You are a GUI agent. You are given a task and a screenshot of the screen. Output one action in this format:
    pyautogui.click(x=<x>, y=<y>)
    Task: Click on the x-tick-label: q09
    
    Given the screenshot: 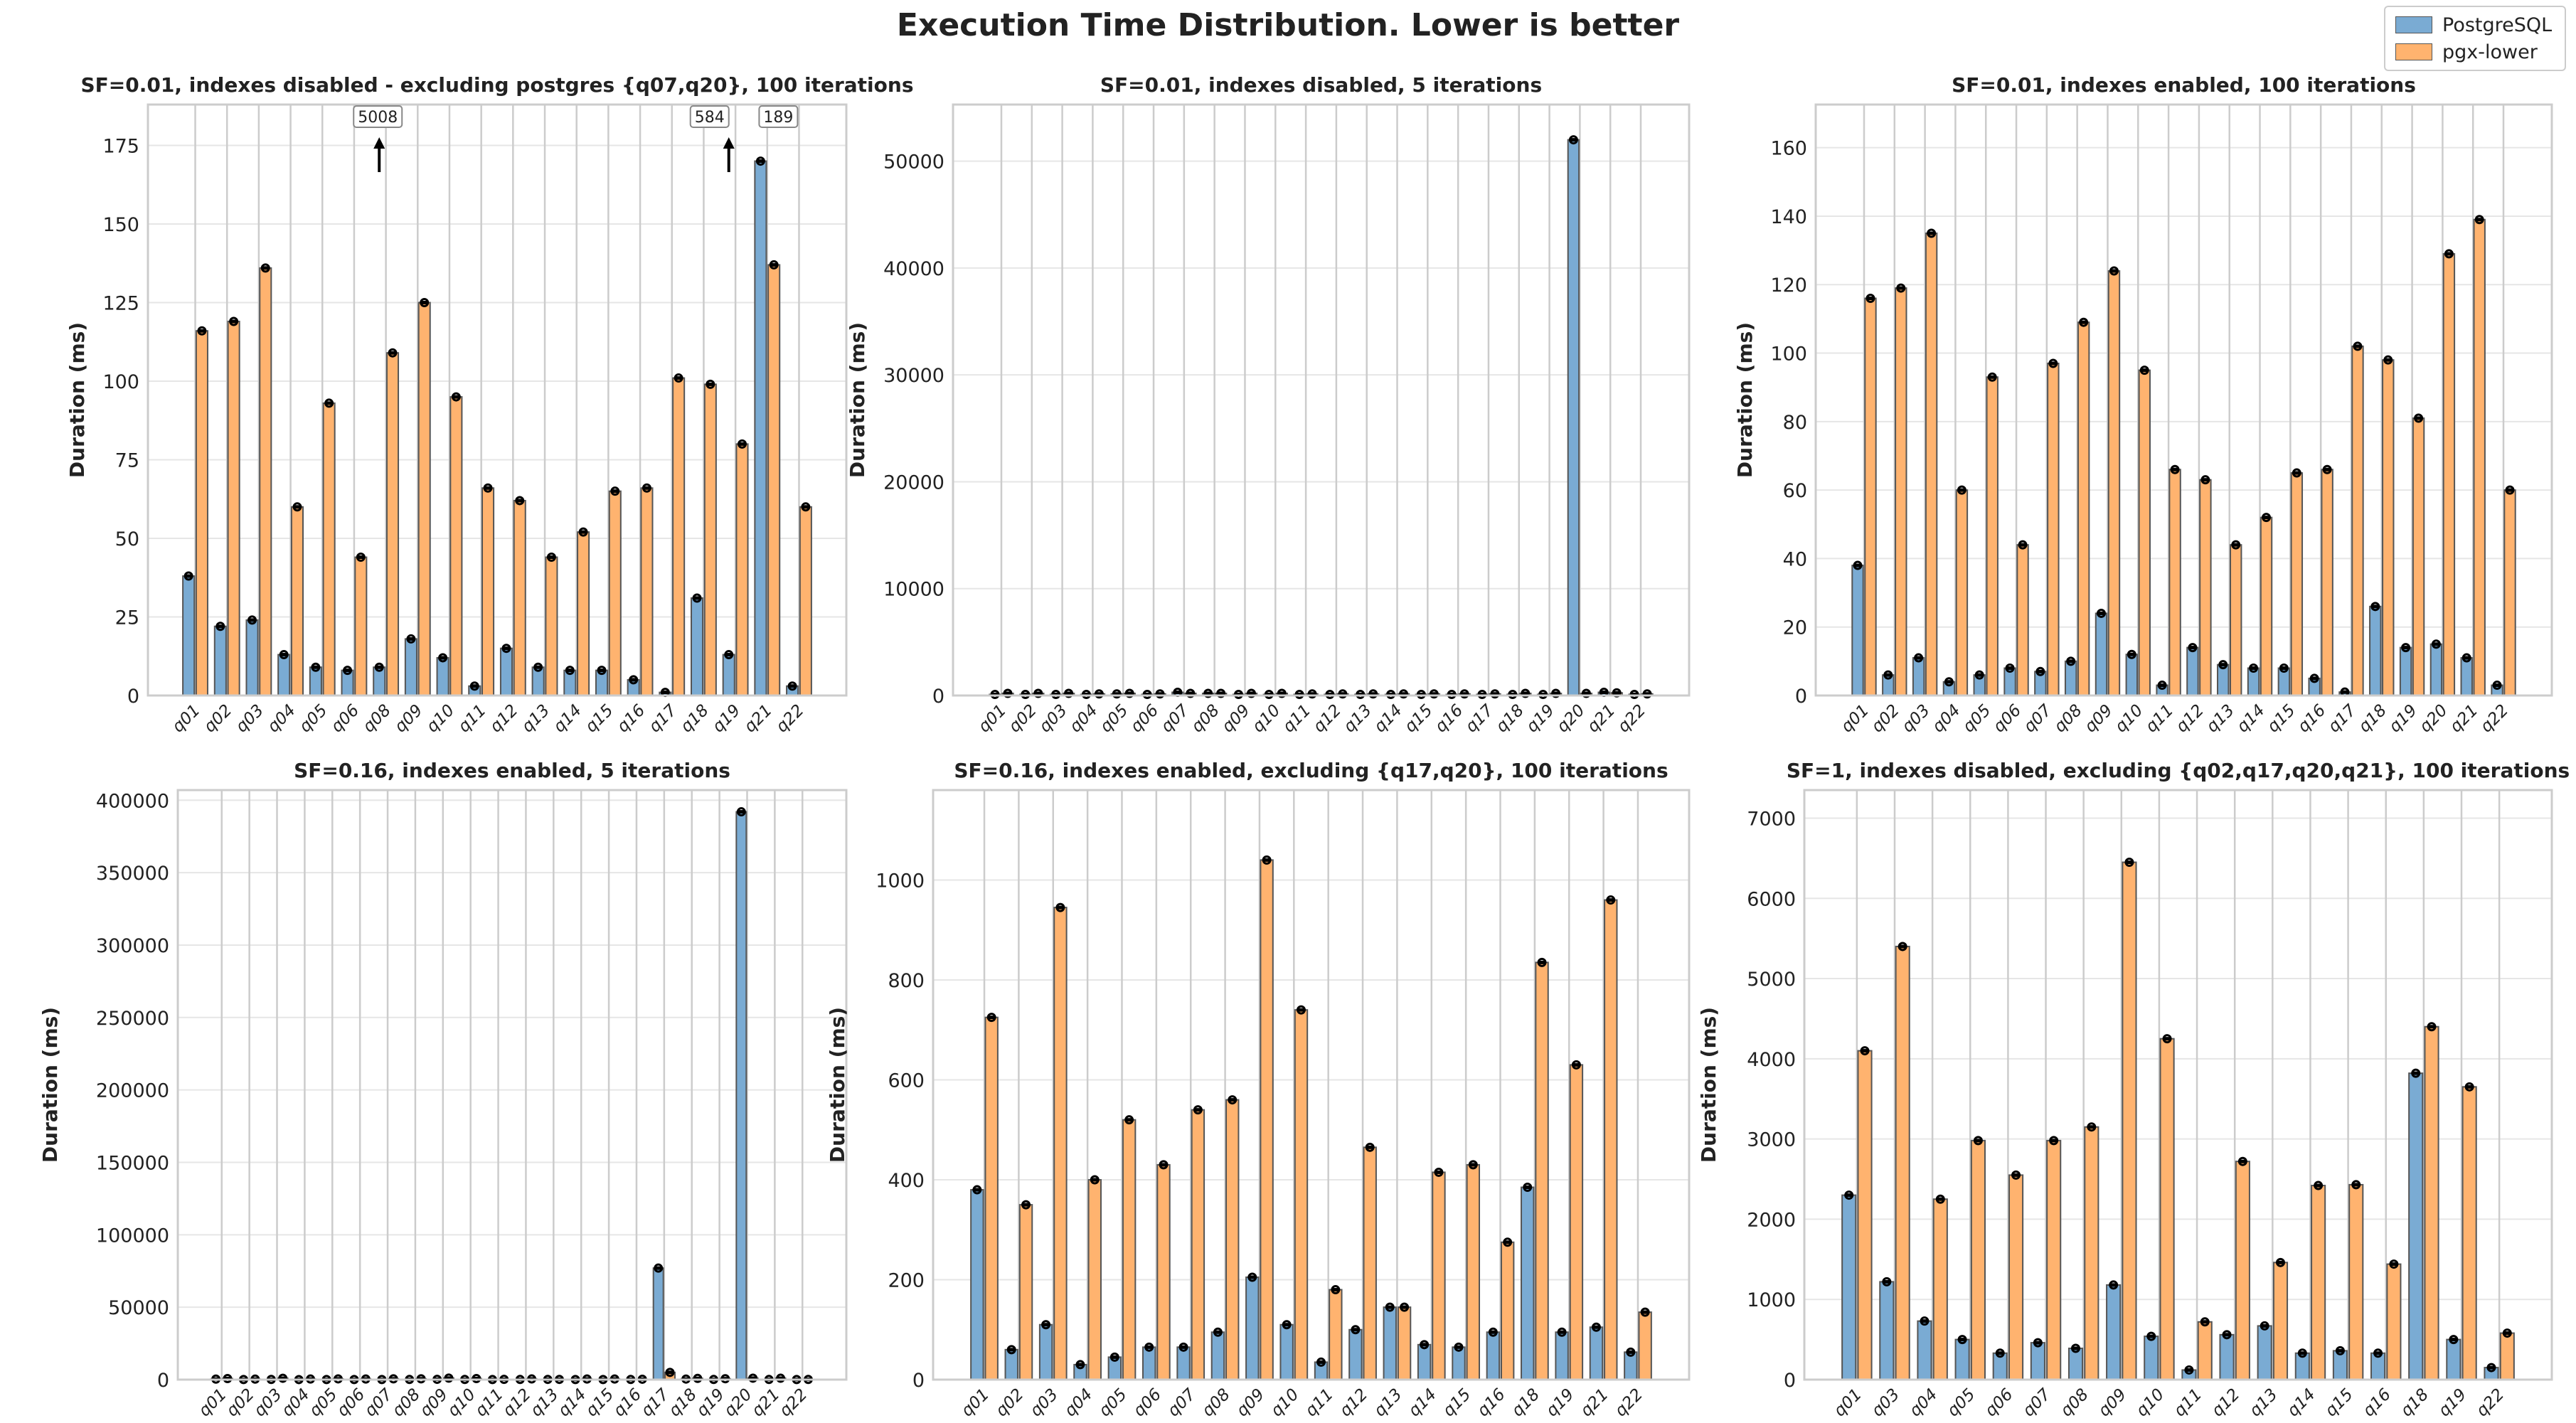 What is the action you would take?
    pyautogui.click(x=408, y=718)
    